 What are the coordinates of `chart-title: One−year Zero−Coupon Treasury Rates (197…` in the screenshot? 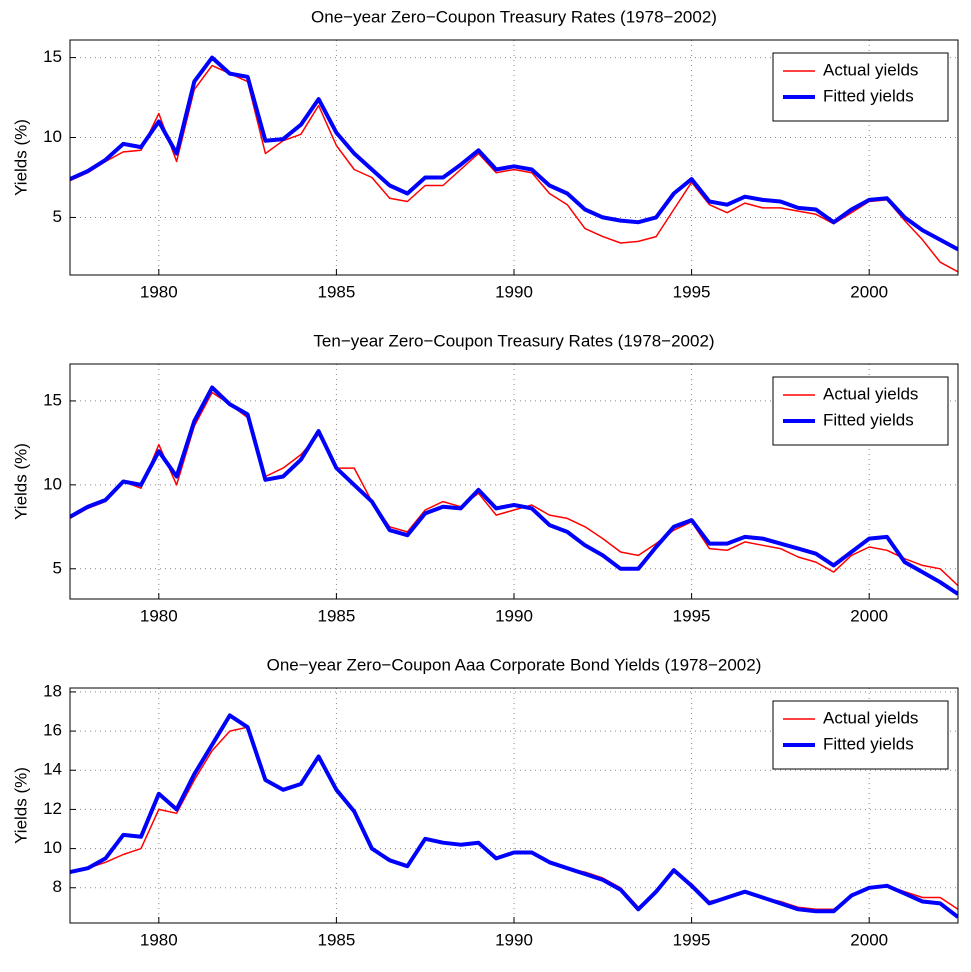 It's located at (514, 16).